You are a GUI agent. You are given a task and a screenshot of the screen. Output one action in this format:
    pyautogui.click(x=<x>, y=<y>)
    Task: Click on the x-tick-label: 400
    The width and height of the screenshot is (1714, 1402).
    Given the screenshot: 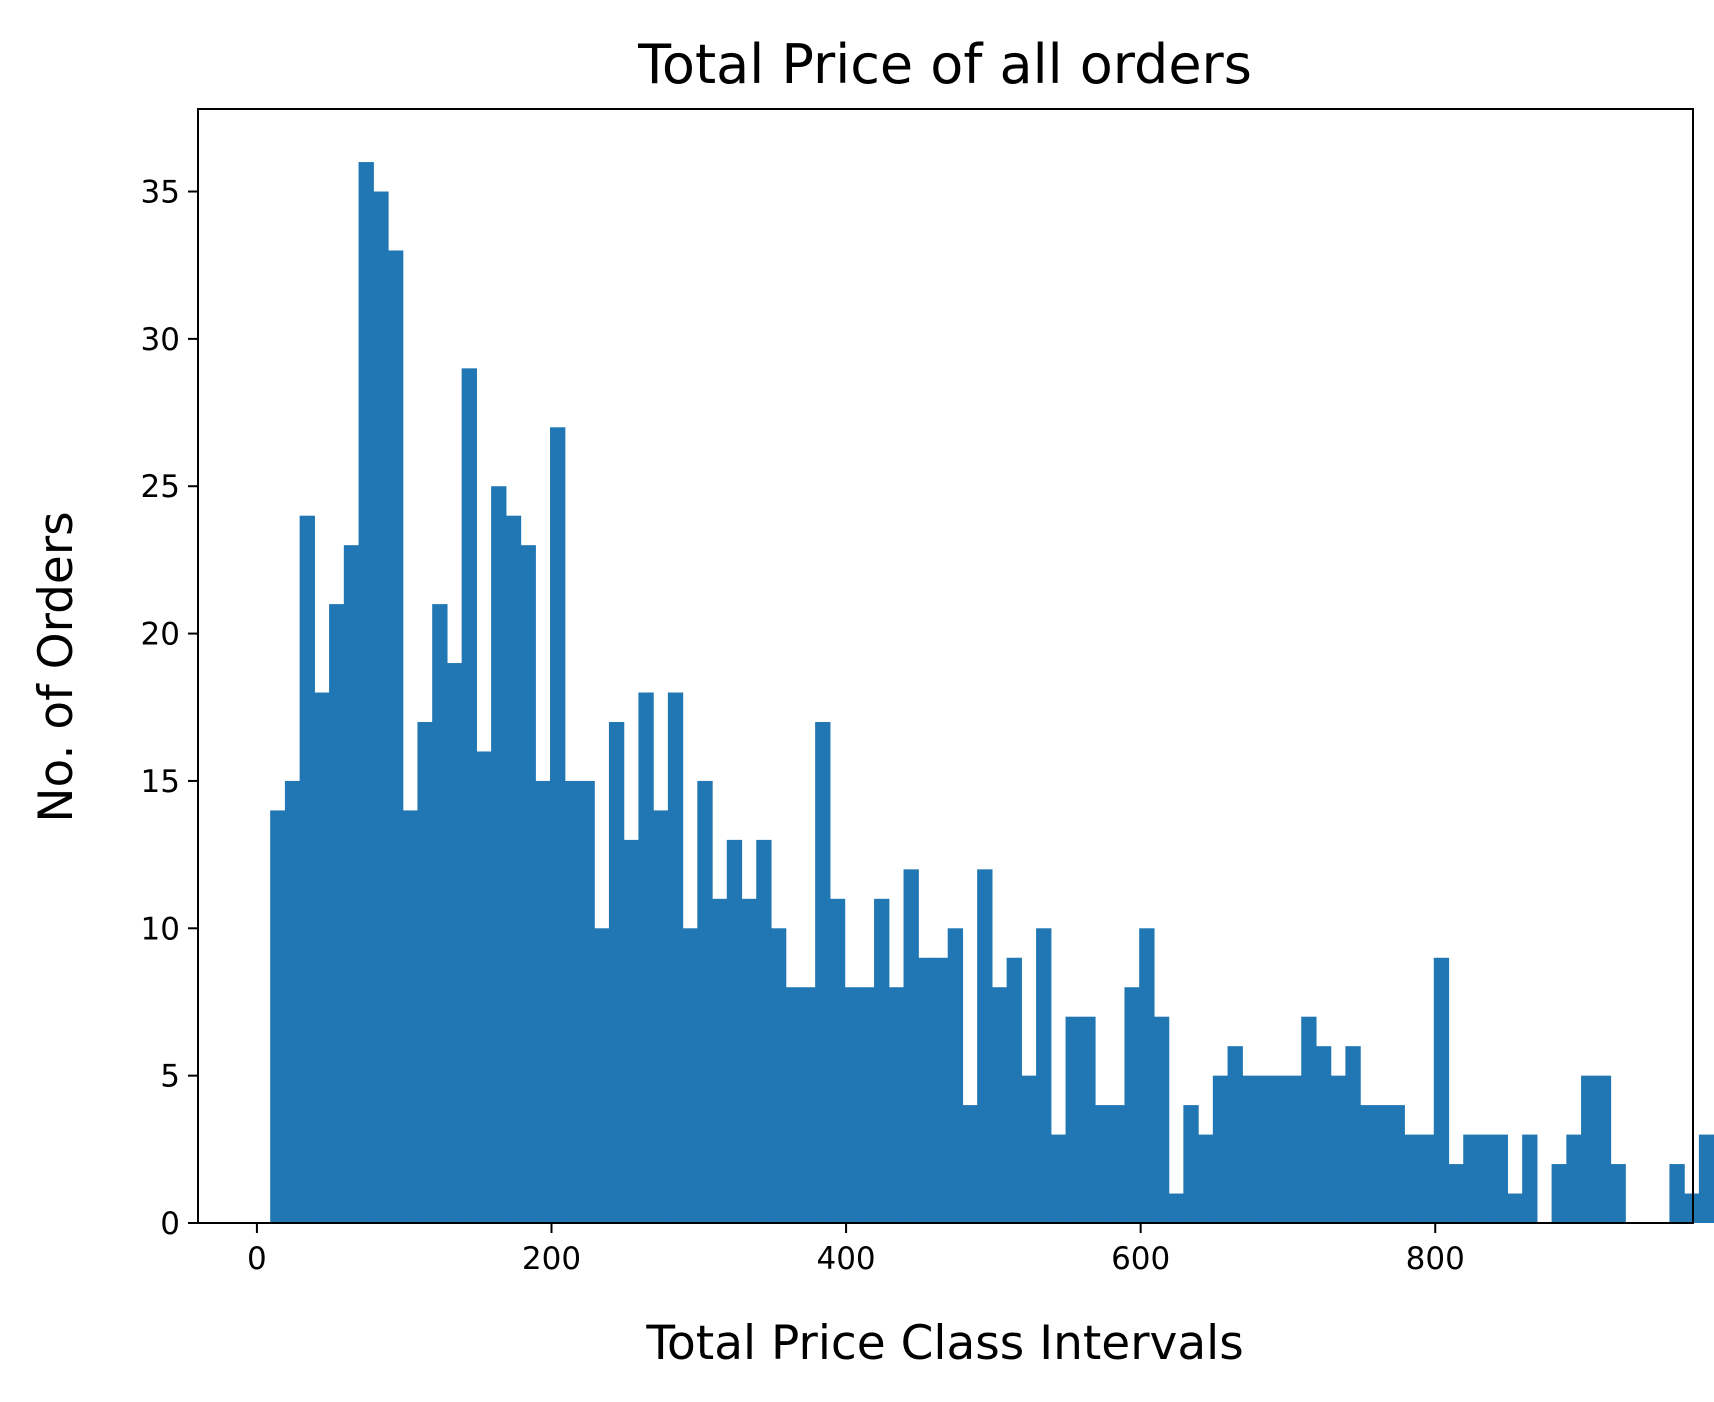 What is the action you would take?
    pyautogui.click(x=845, y=1259)
    